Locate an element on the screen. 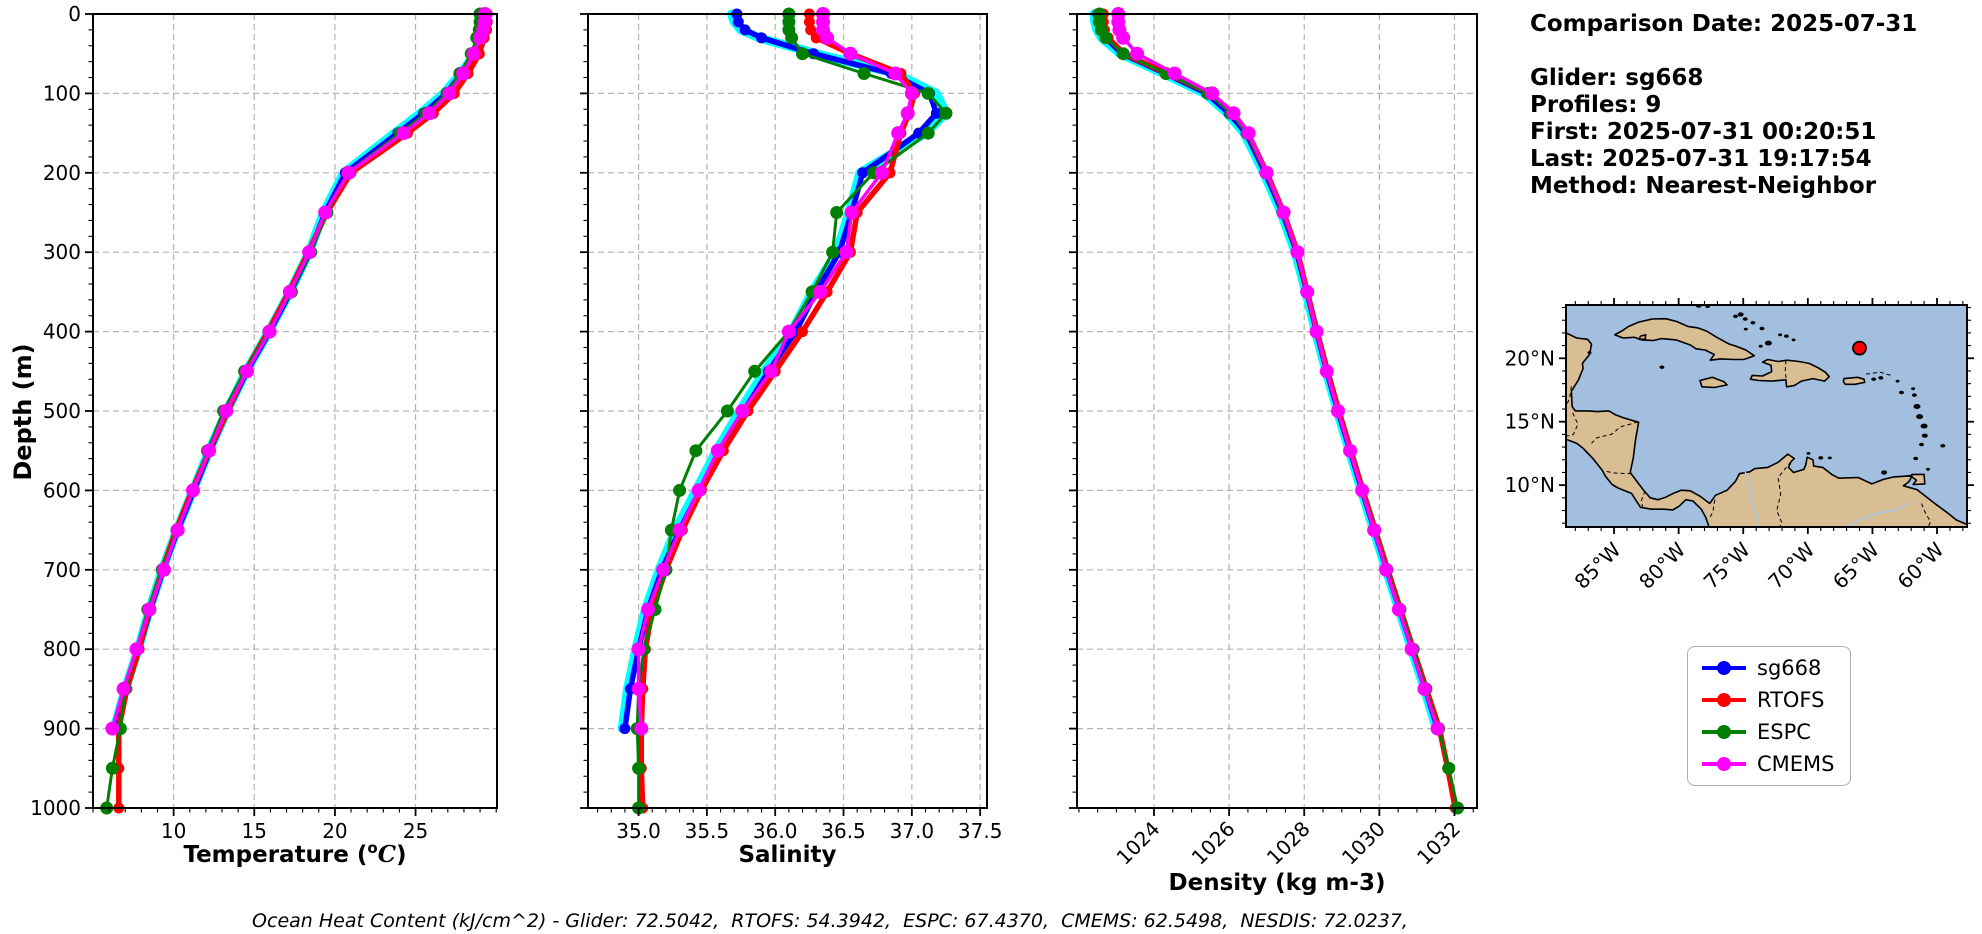 The height and width of the screenshot is (934, 1982). y-tick-label: 600 is located at coordinates (62, 490).